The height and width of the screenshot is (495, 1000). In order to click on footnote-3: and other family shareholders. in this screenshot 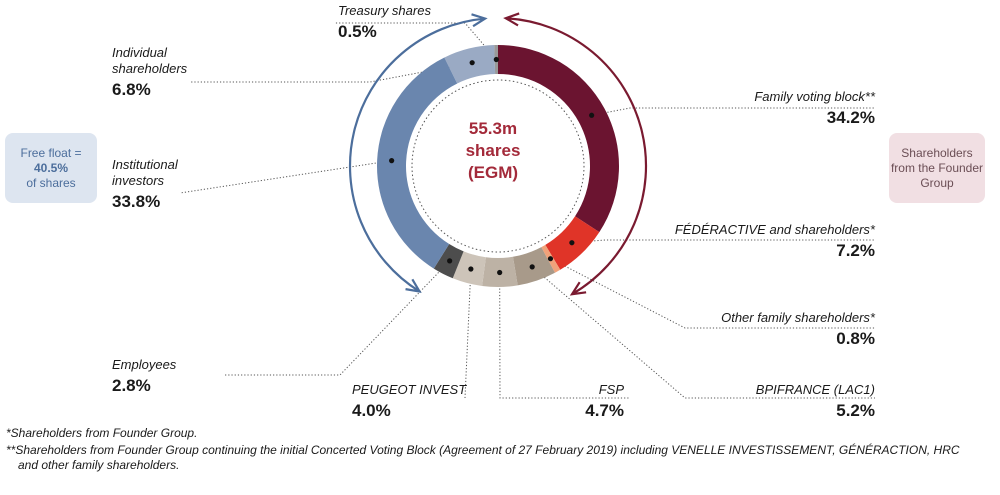, I will do `click(99, 465)`.